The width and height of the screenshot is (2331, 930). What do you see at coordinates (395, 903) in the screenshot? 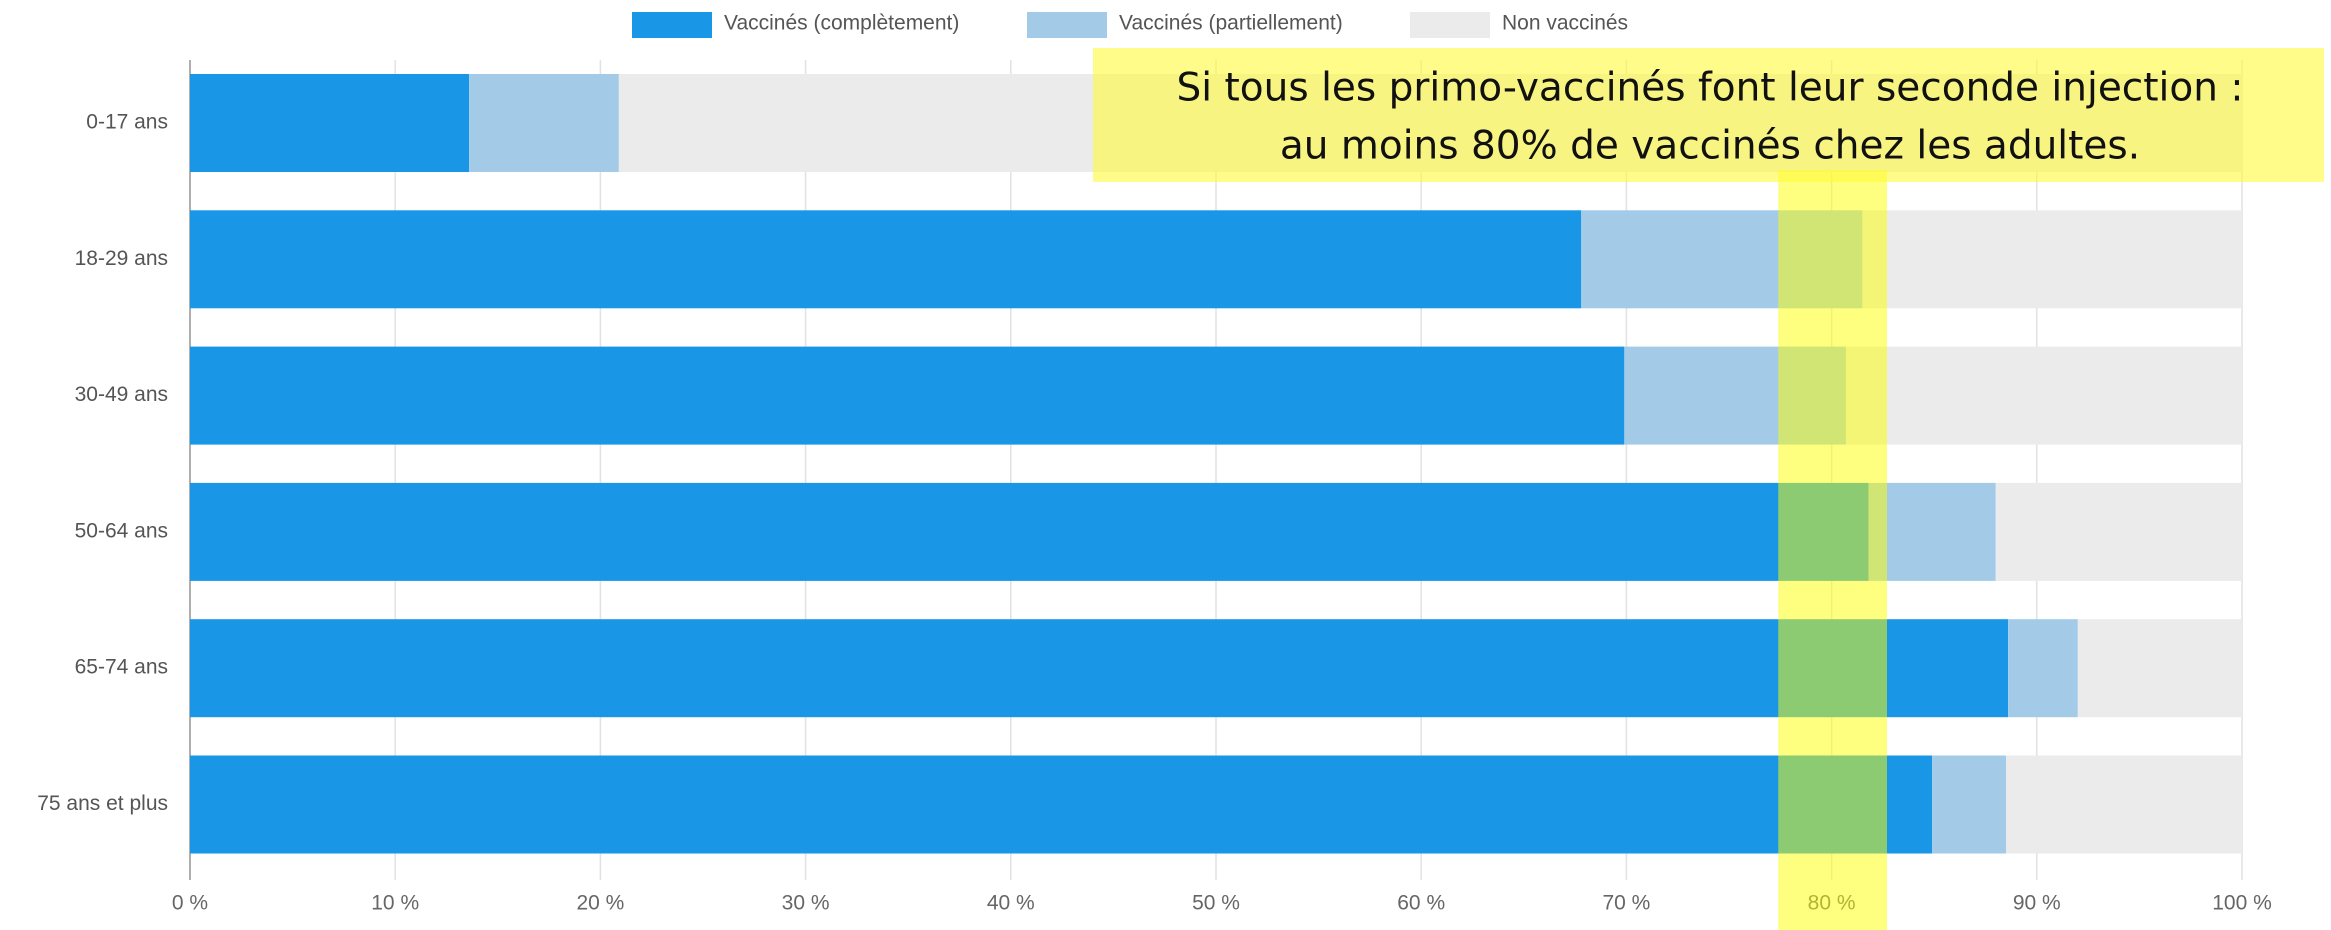
I see `x-tick-label: 10 %` at bounding box center [395, 903].